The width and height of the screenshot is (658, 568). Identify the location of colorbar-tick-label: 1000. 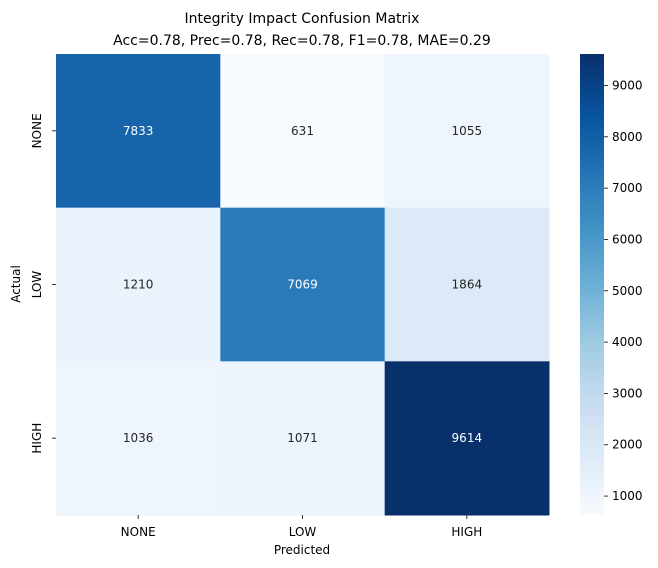
(627, 496).